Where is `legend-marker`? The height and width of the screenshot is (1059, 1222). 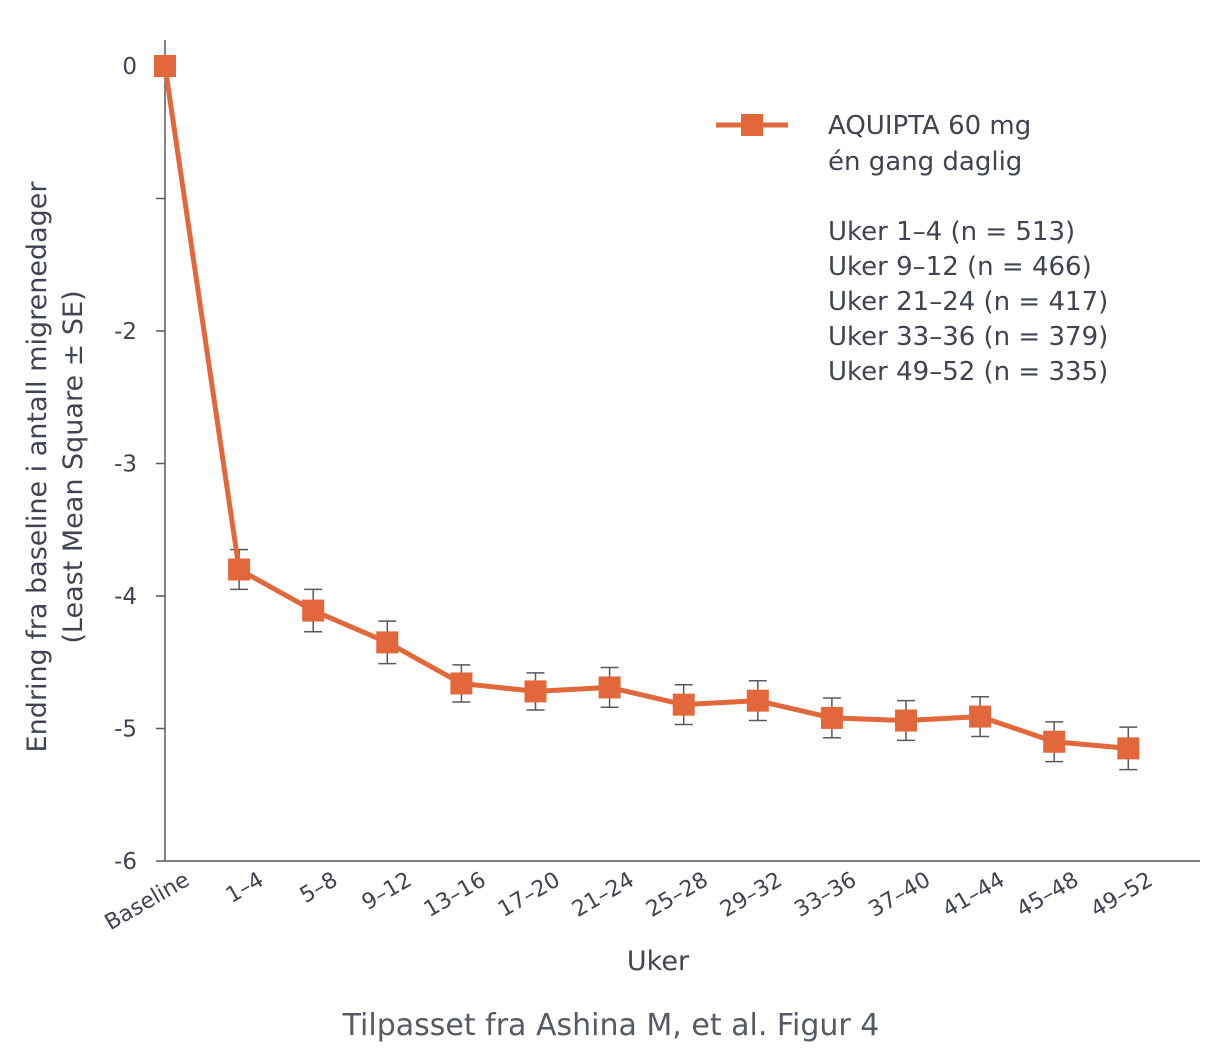 legend-marker is located at coordinates (752, 125).